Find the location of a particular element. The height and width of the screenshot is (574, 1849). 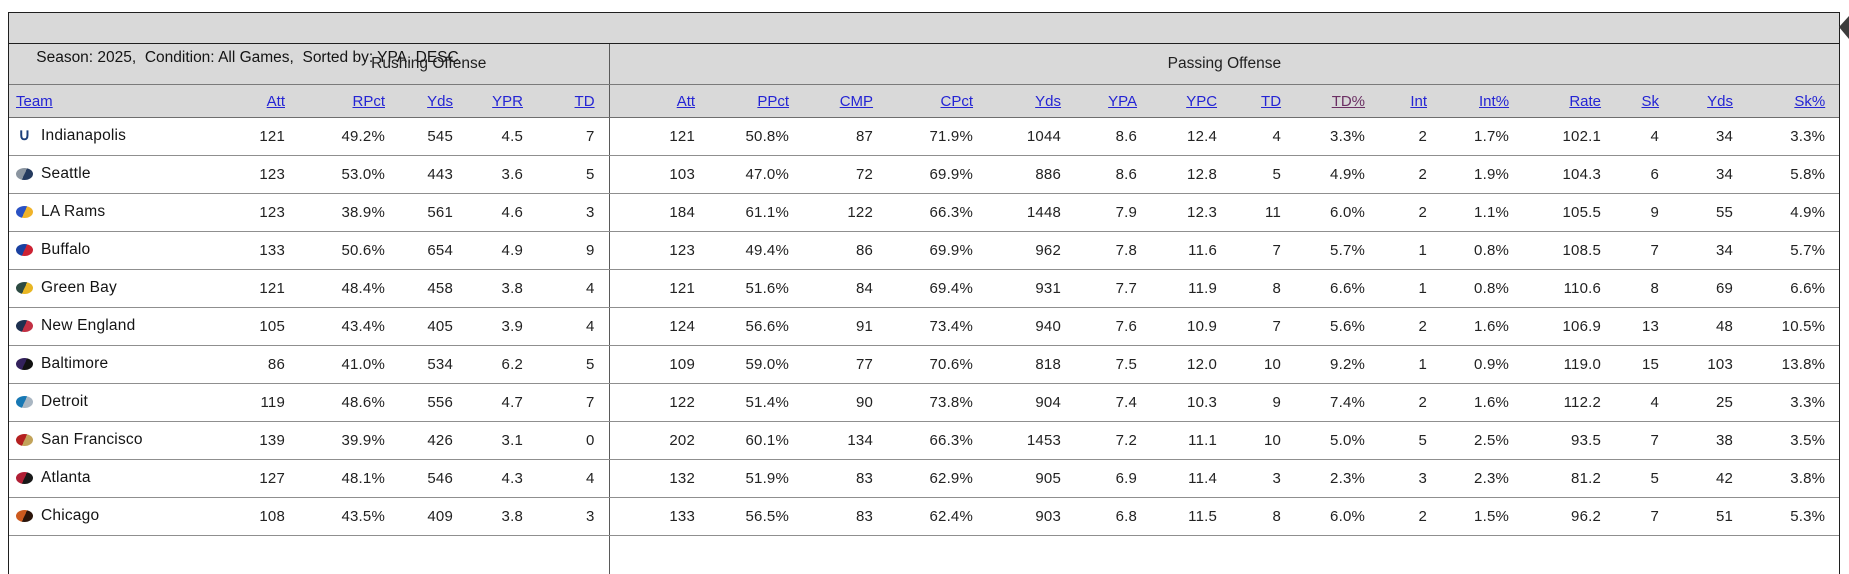

col-header-pass-ypc-6: YPC is located at coordinates (1191, 101).